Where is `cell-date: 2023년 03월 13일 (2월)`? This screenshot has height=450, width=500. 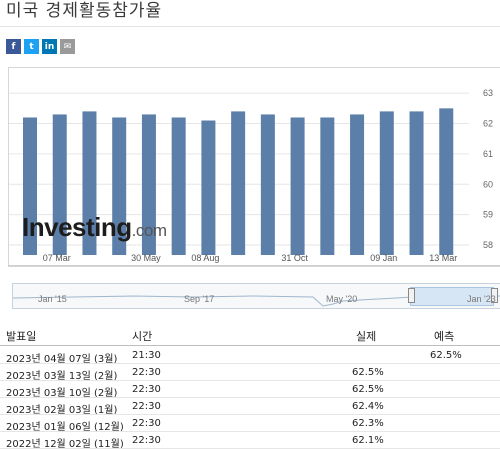
cell-date: 2023년 03월 13일 (2월) is located at coordinates (62, 376).